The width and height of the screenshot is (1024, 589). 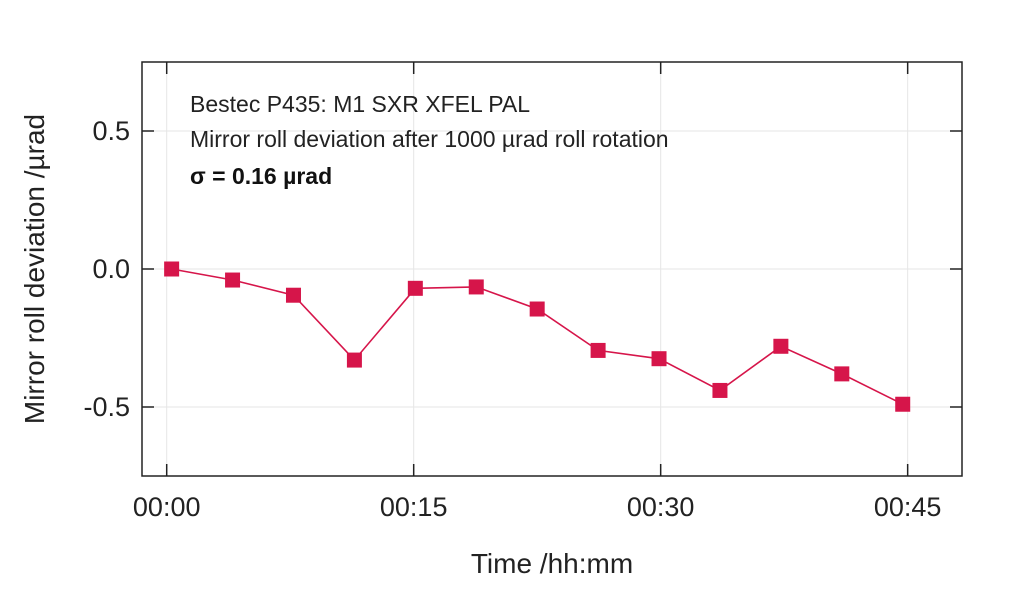 I want to click on annotation-line-1: Bestec P435: M1 SXR XFEL PAL, so click(x=360, y=104).